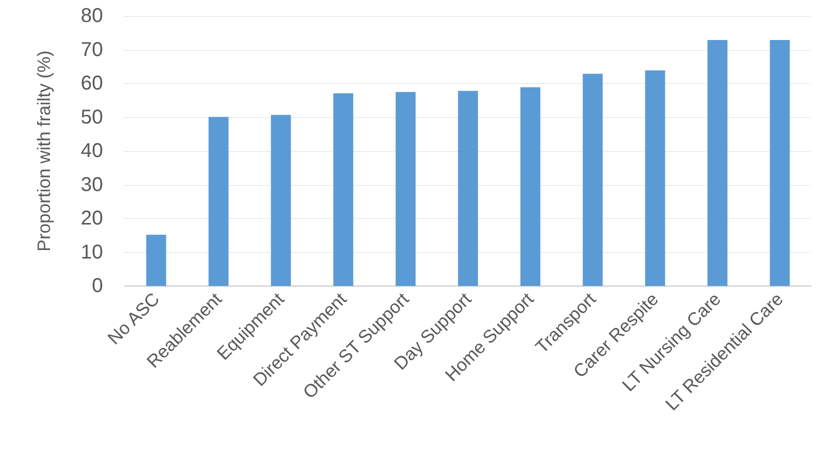  Describe the element at coordinates (91, 185) in the screenshot. I see `y-tick-label: 30` at that location.